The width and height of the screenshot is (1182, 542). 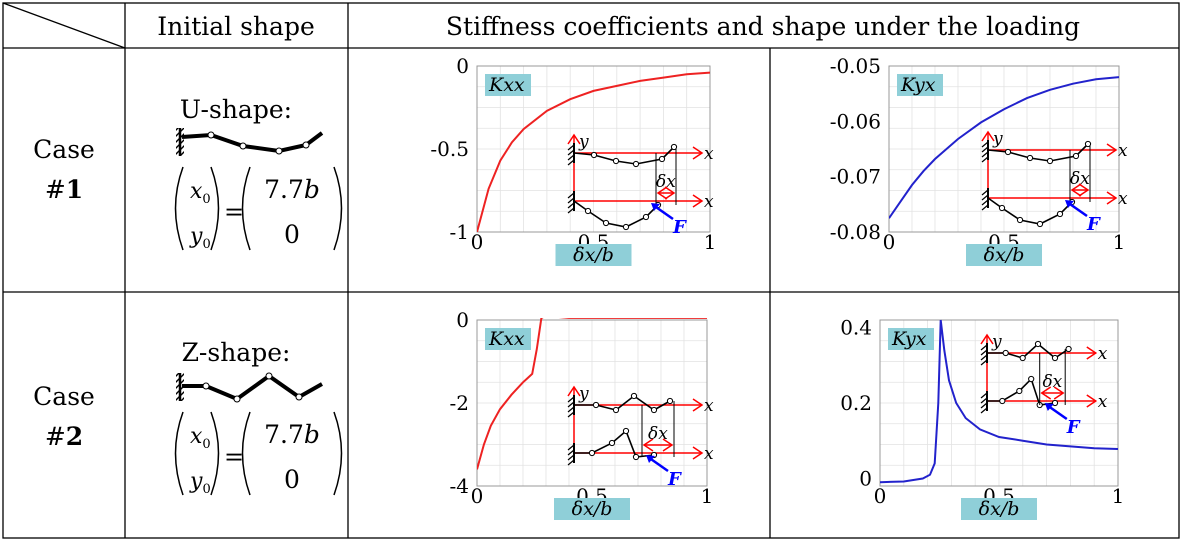 What do you see at coordinates (200, 438) in the screenshot?
I see `svg-text: x0` at bounding box center [200, 438].